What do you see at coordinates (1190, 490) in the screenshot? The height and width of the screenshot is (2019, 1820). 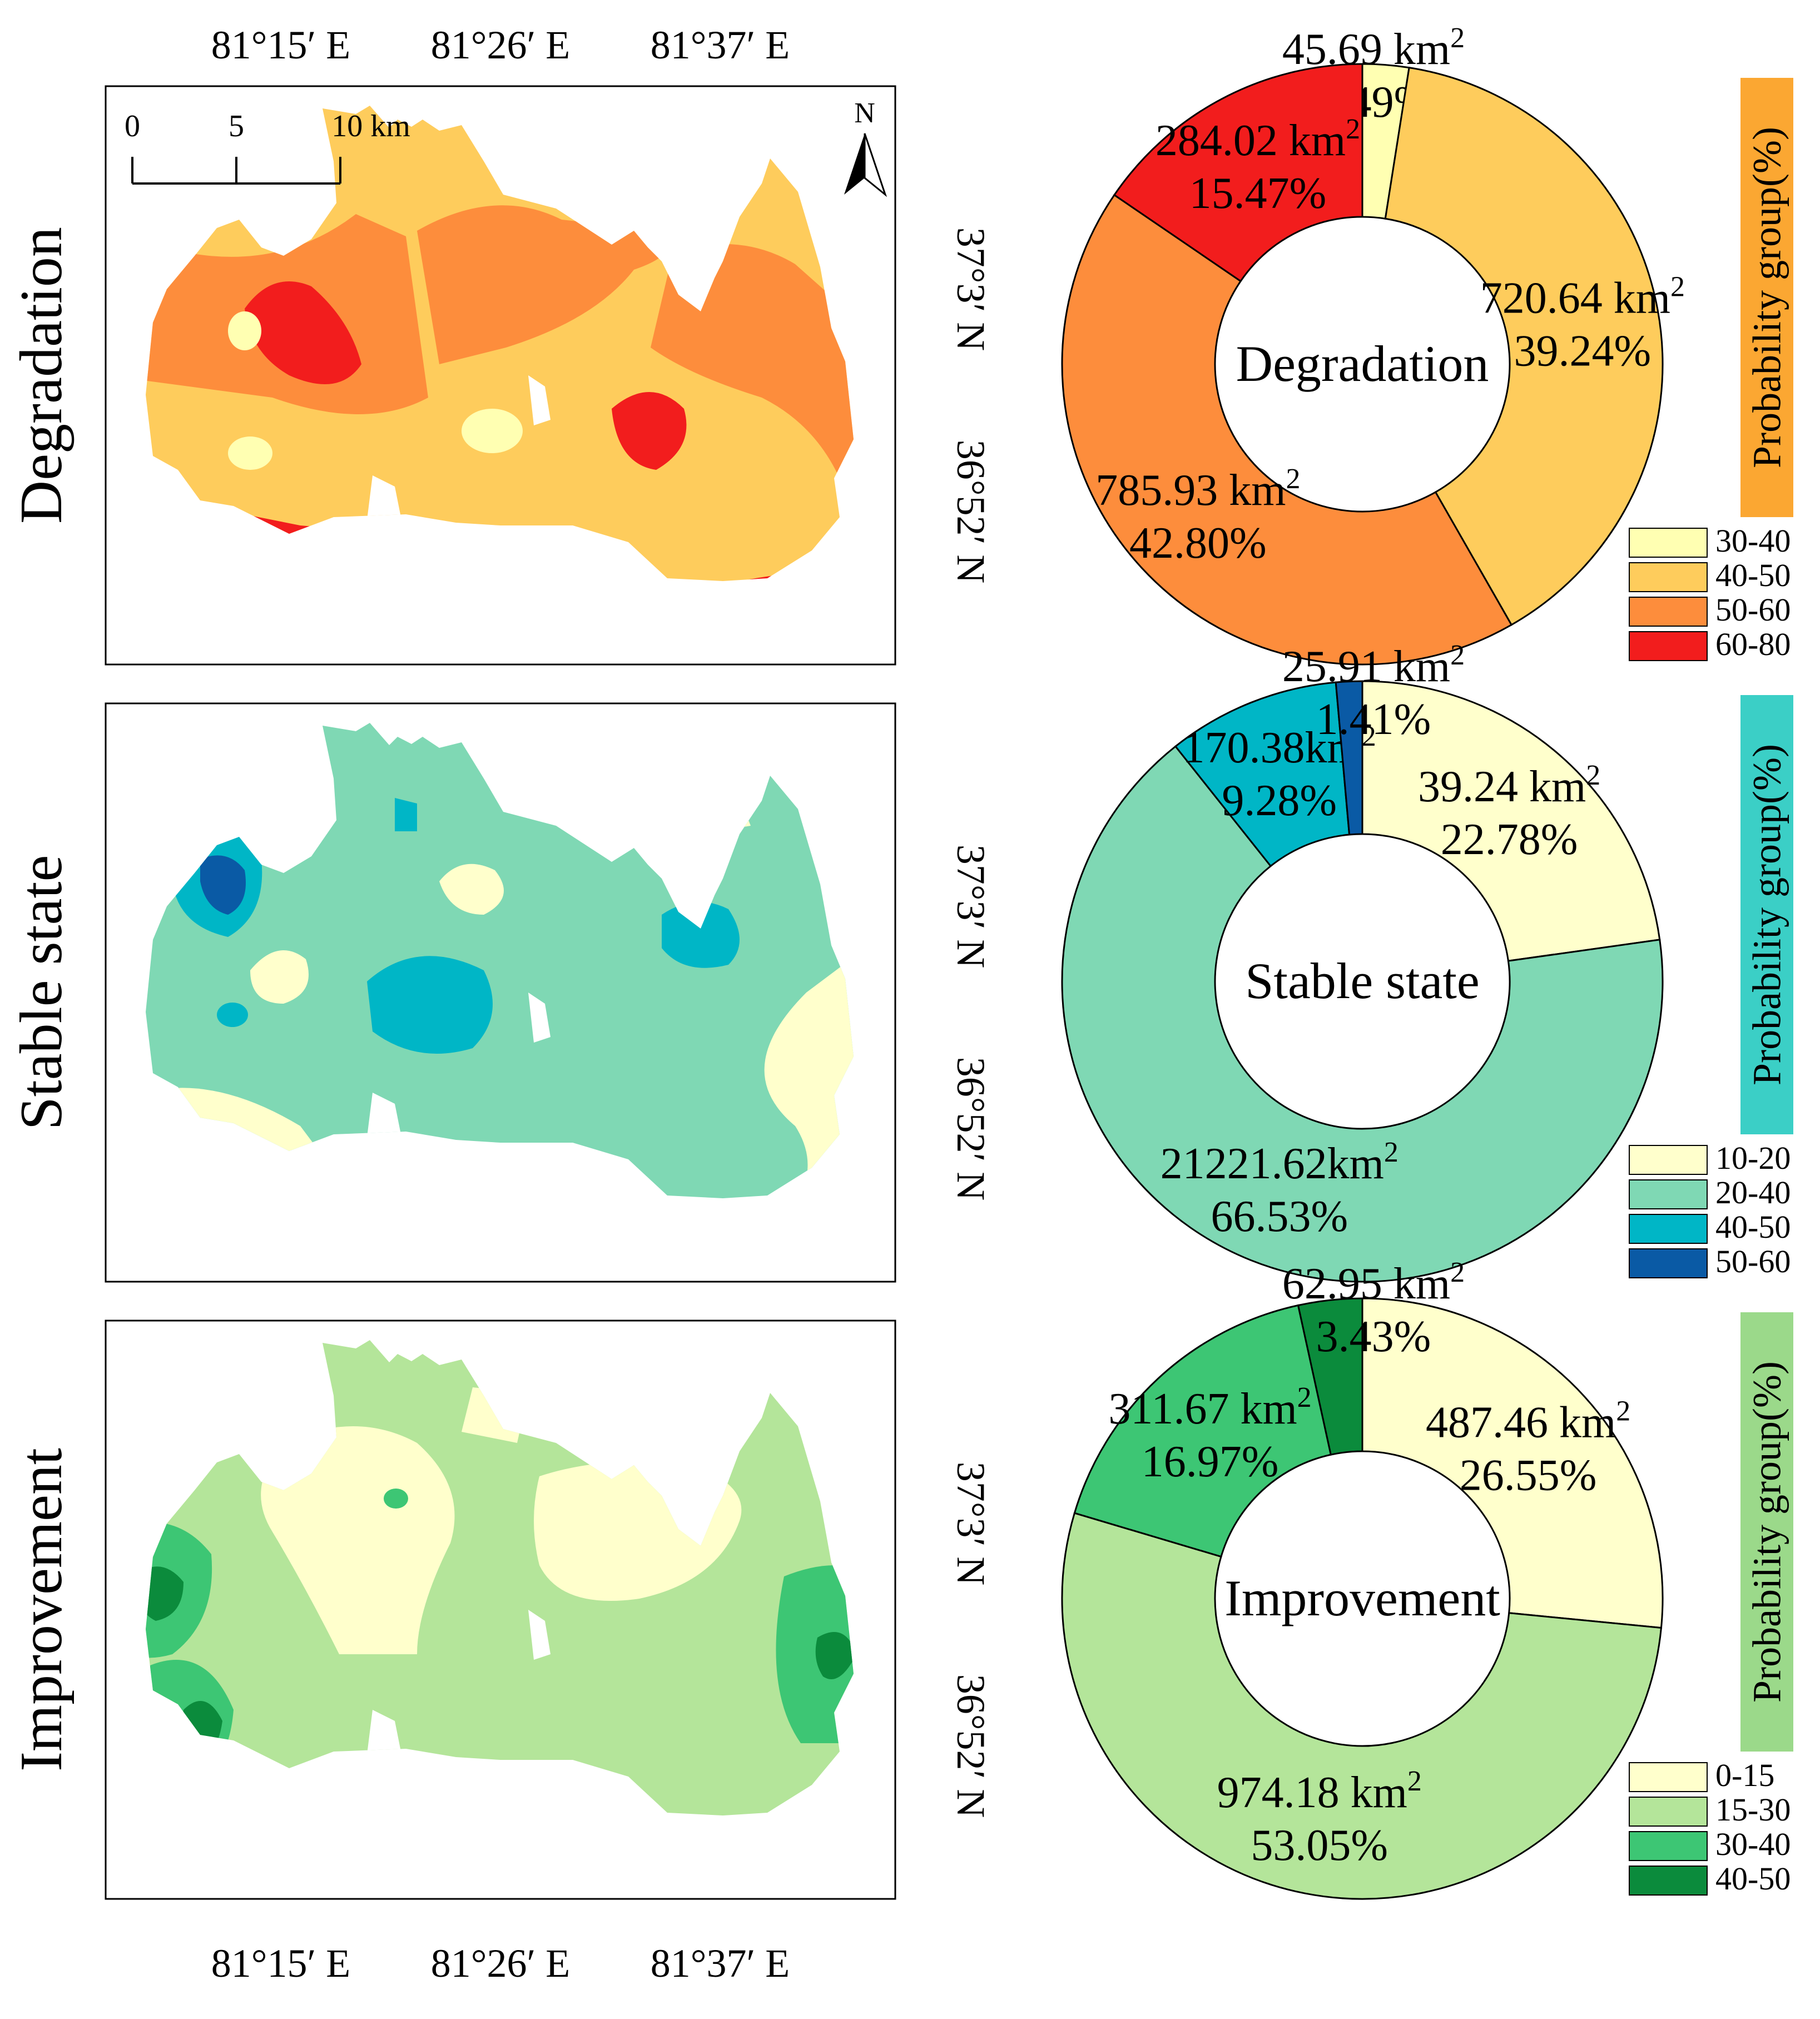 I see `slice-area-value: 785.93 km` at bounding box center [1190, 490].